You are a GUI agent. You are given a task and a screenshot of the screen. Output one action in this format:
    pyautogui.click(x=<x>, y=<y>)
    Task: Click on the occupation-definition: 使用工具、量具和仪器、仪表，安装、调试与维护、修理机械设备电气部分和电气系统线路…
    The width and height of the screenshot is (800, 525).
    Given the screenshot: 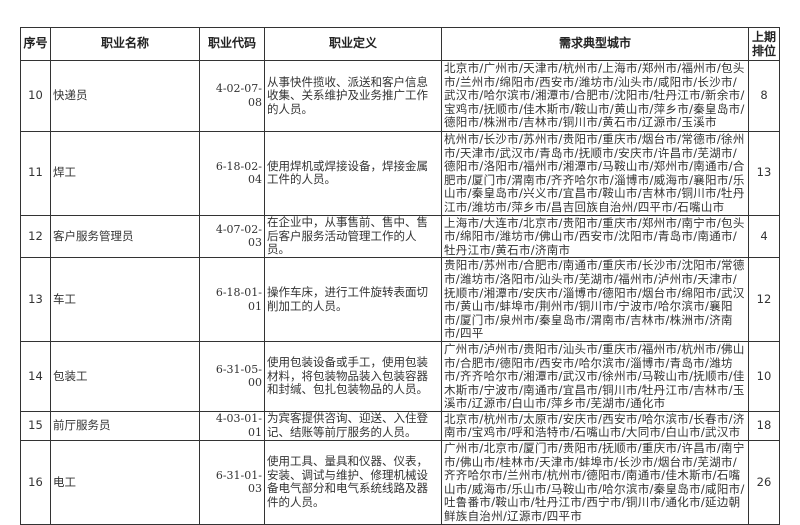 What is the action you would take?
    pyautogui.click(x=353, y=482)
    